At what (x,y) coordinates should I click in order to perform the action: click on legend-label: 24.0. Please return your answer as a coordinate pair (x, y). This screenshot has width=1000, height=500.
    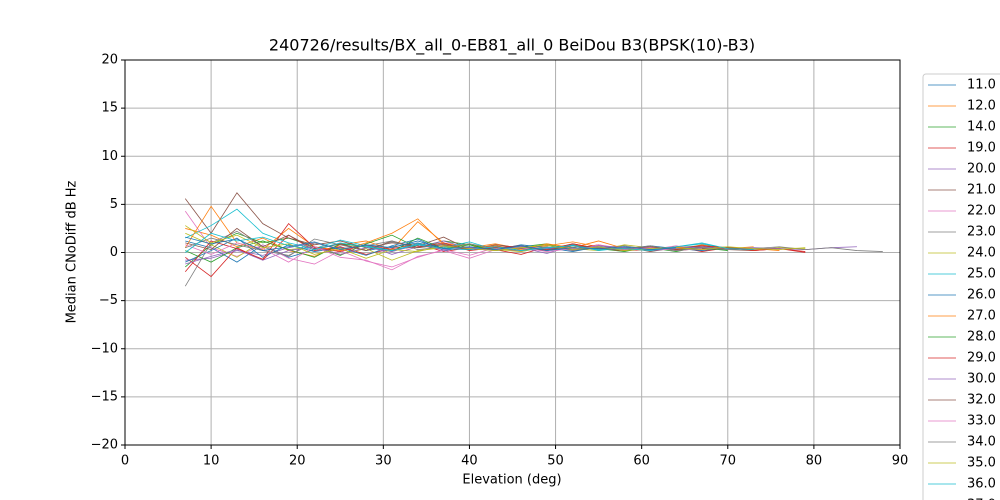
    Looking at the image, I should click on (981, 253).